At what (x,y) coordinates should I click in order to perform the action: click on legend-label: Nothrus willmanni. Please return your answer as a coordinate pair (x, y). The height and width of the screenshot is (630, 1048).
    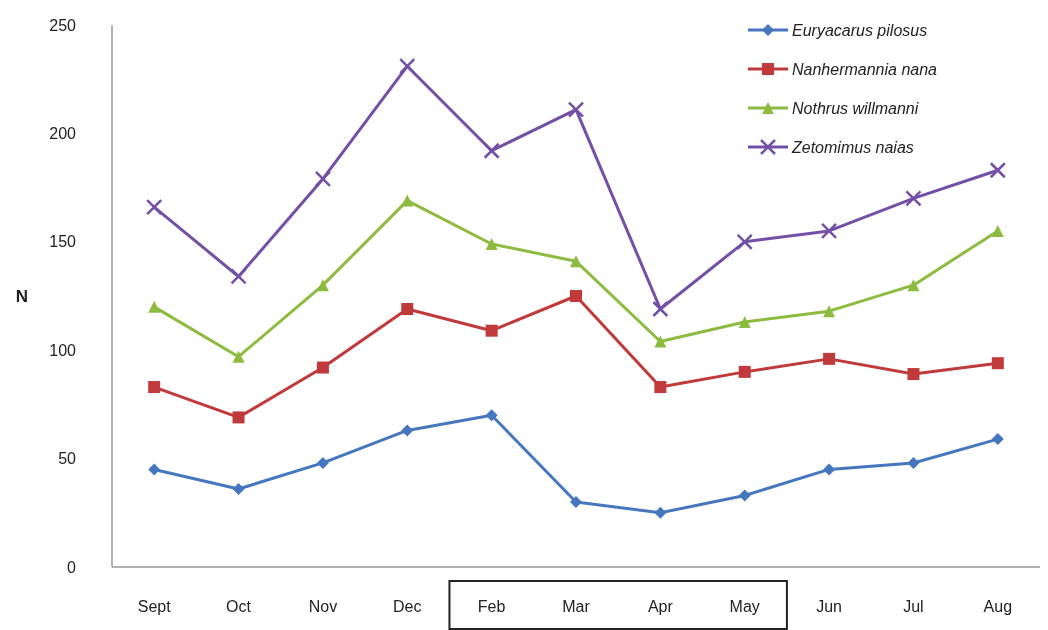
    Looking at the image, I should click on (855, 108).